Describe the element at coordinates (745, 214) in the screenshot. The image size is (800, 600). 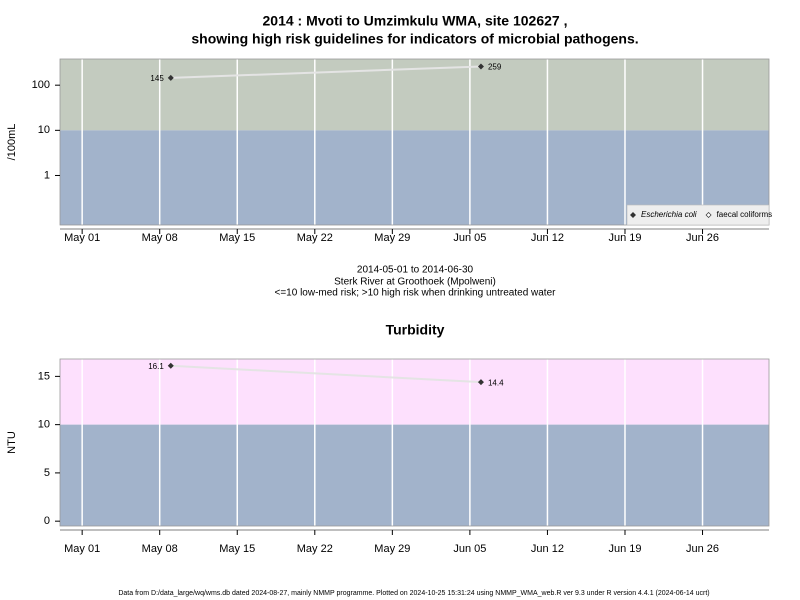
I see `legend-label: faecal coliforms` at that location.